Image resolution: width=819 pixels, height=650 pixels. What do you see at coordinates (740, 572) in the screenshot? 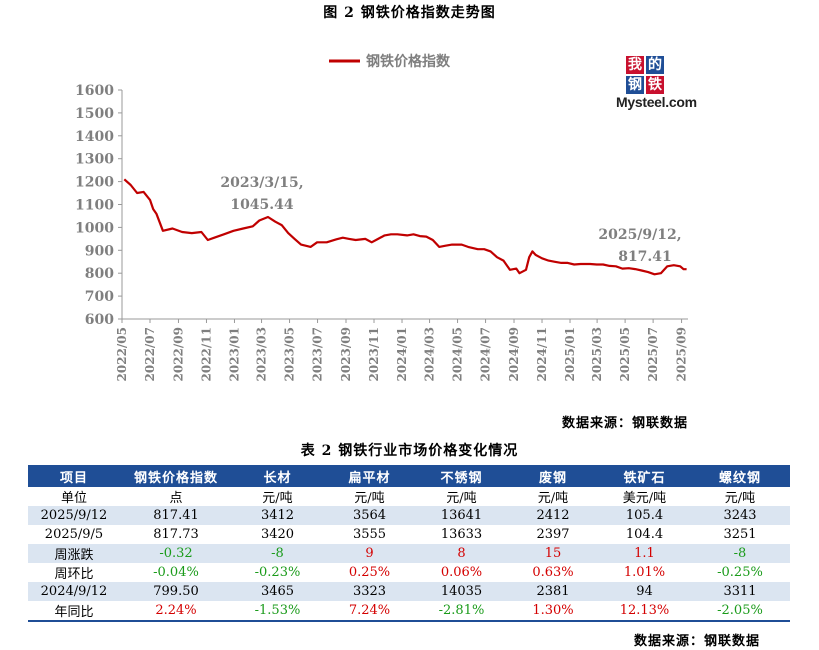
I see `table-cell: -0.25%` at bounding box center [740, 572].